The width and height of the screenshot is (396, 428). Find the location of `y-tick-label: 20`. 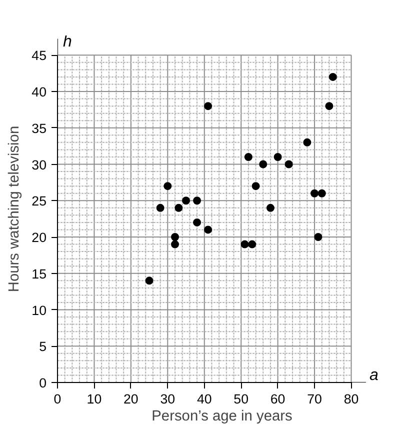

y-tick-label: 20 is located at coordinates (39, 238).